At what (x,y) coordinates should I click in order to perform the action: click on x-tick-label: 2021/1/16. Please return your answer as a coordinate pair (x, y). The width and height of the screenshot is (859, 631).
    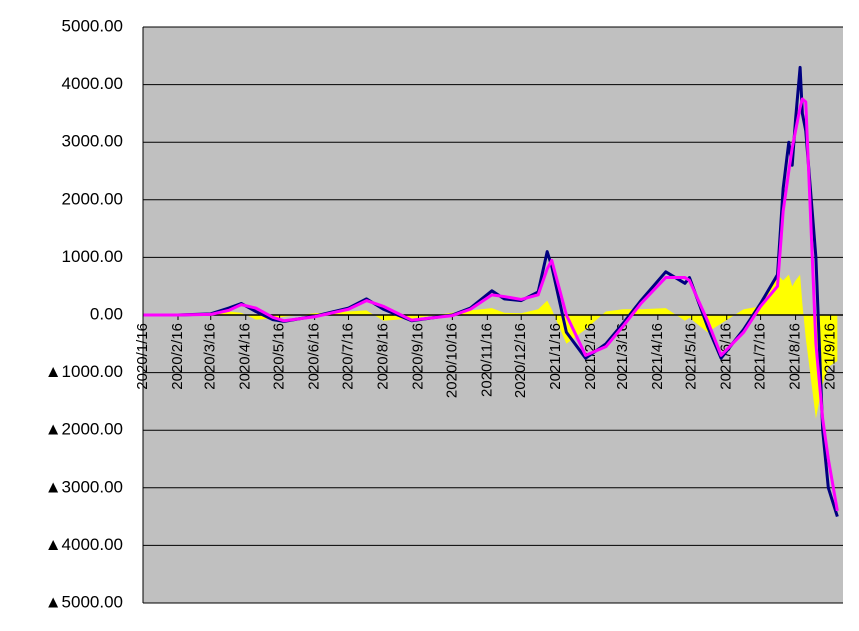
    Looking at the image, I should click on (555, 356).